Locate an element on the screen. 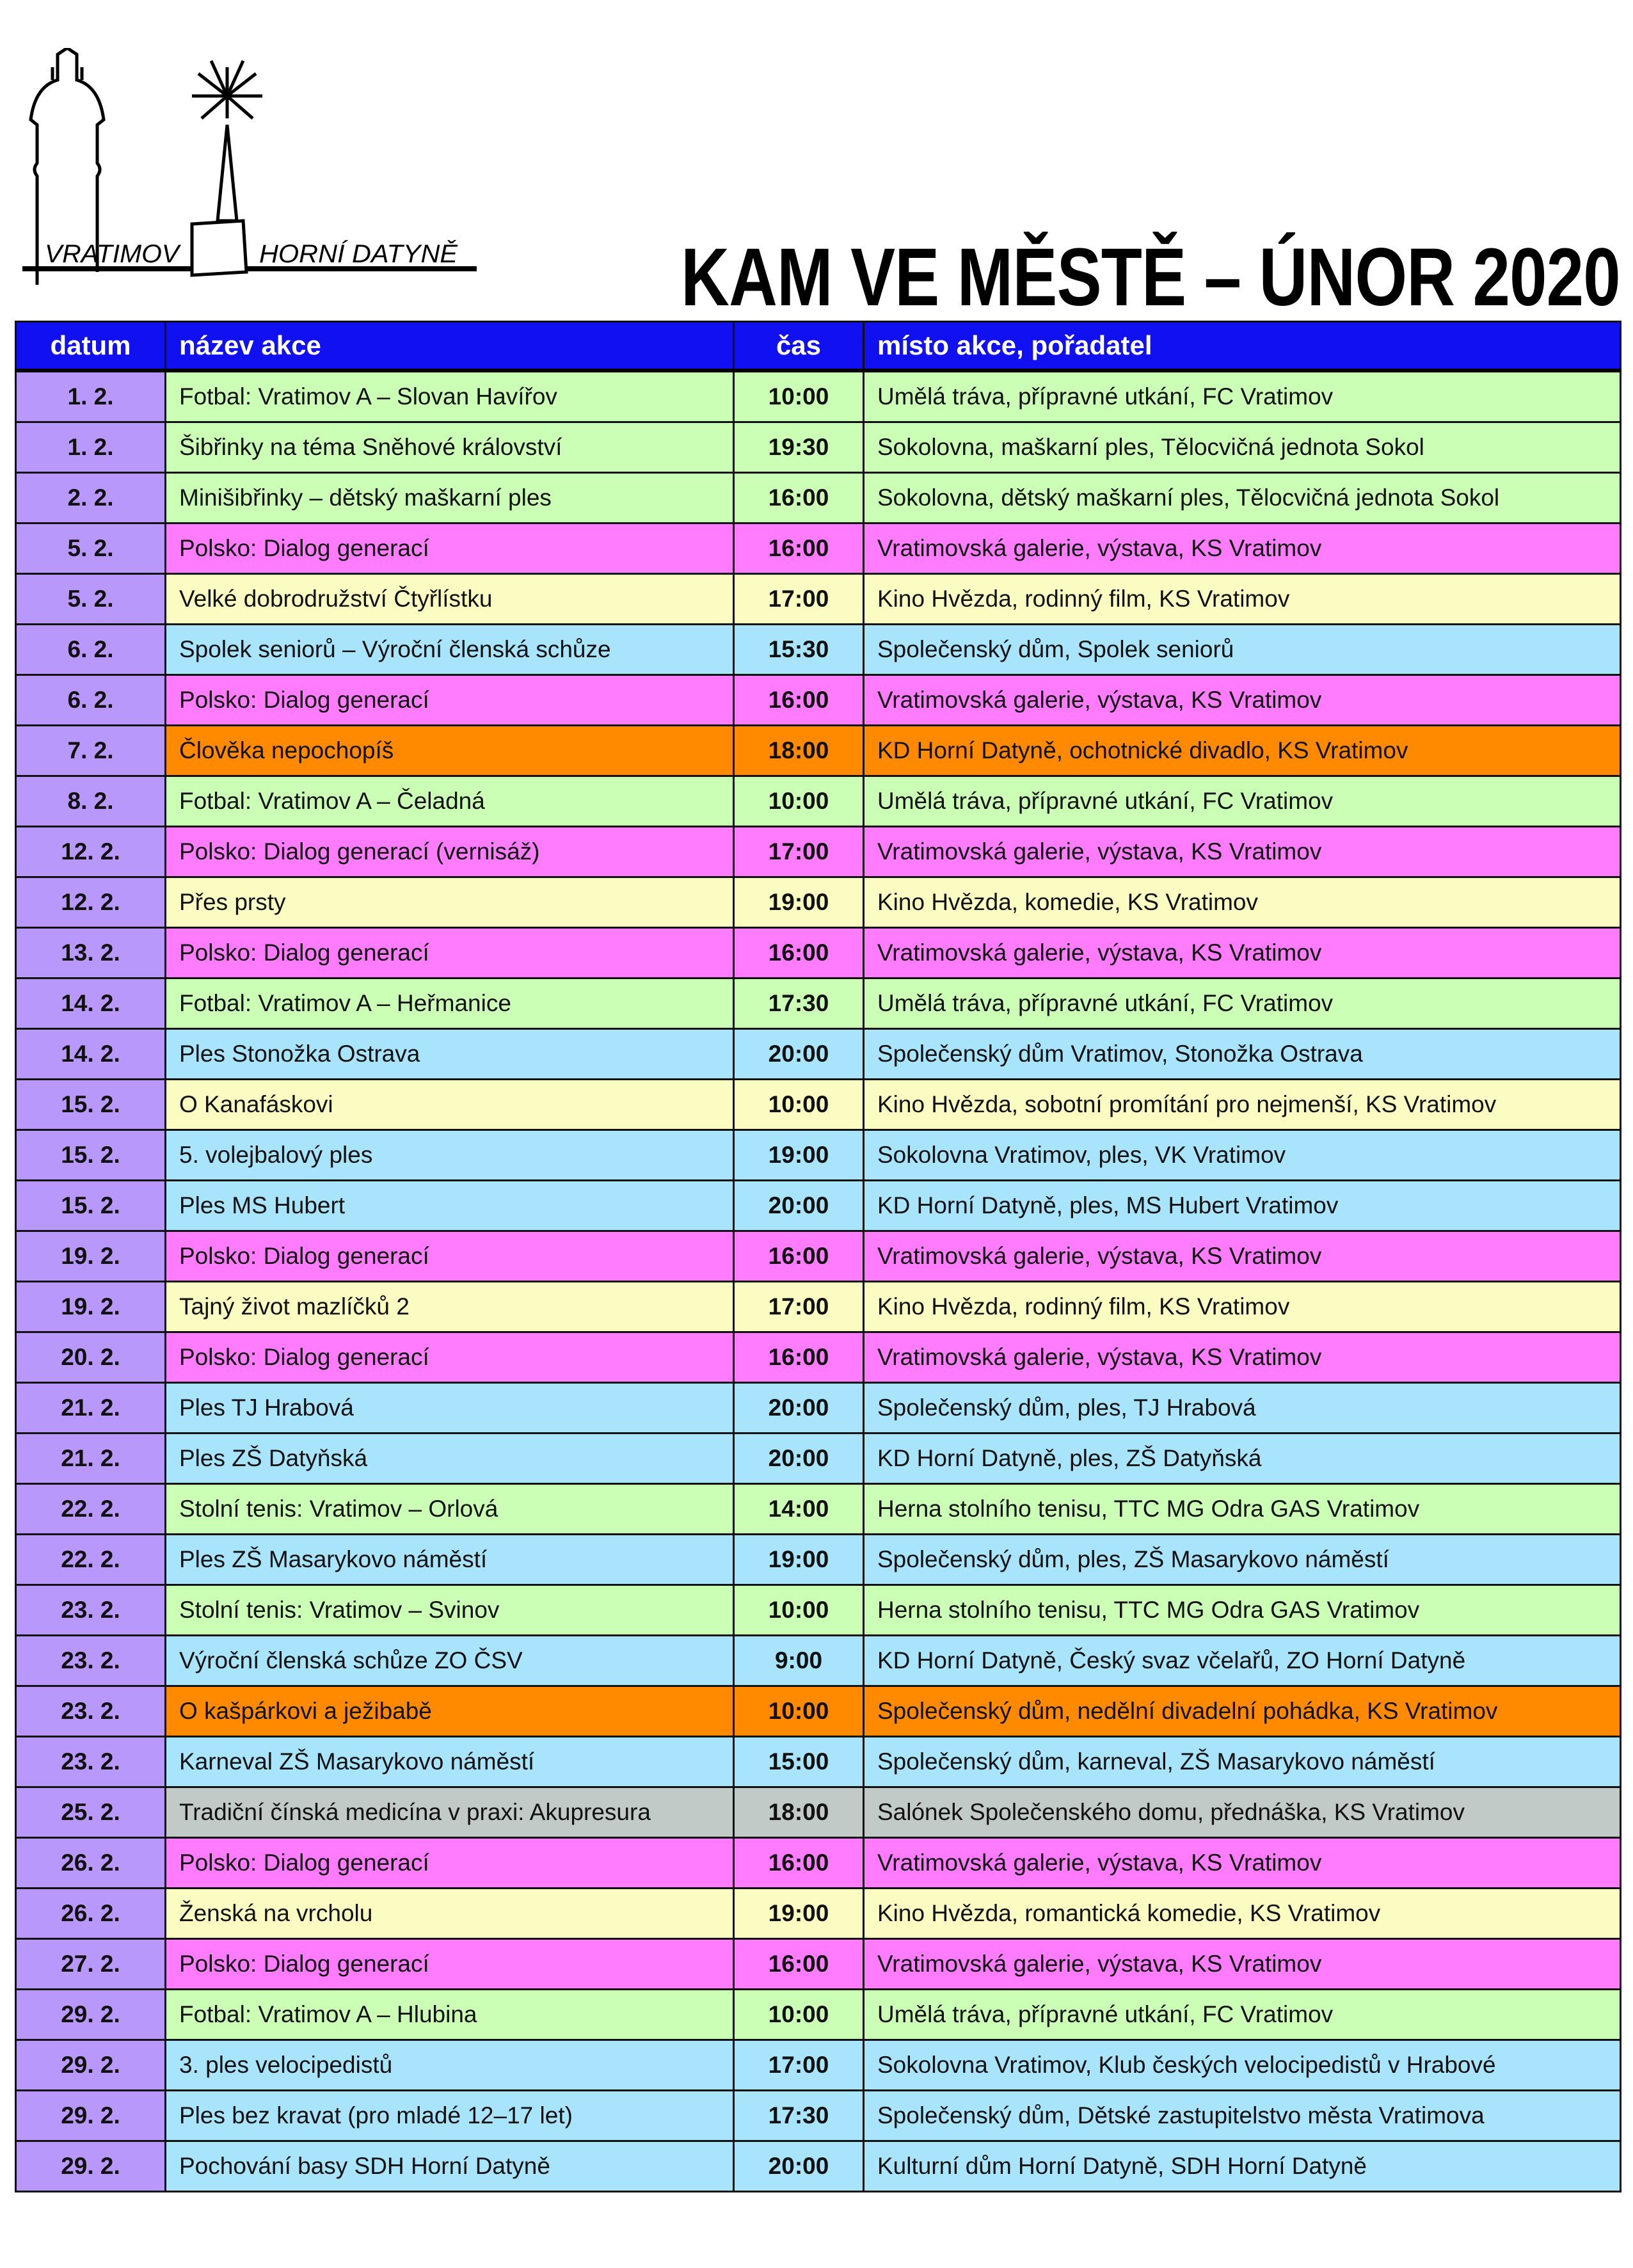 The width and height of the screenshot is (1633, 2268). event-date: 19. 2. is located at coordinates (90, 1307).